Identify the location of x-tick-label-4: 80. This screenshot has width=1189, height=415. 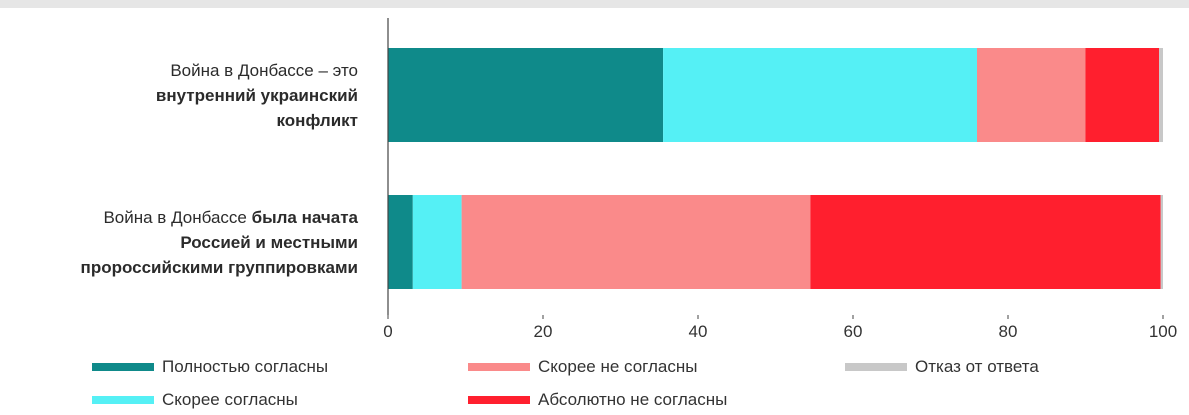
(1008, 331).